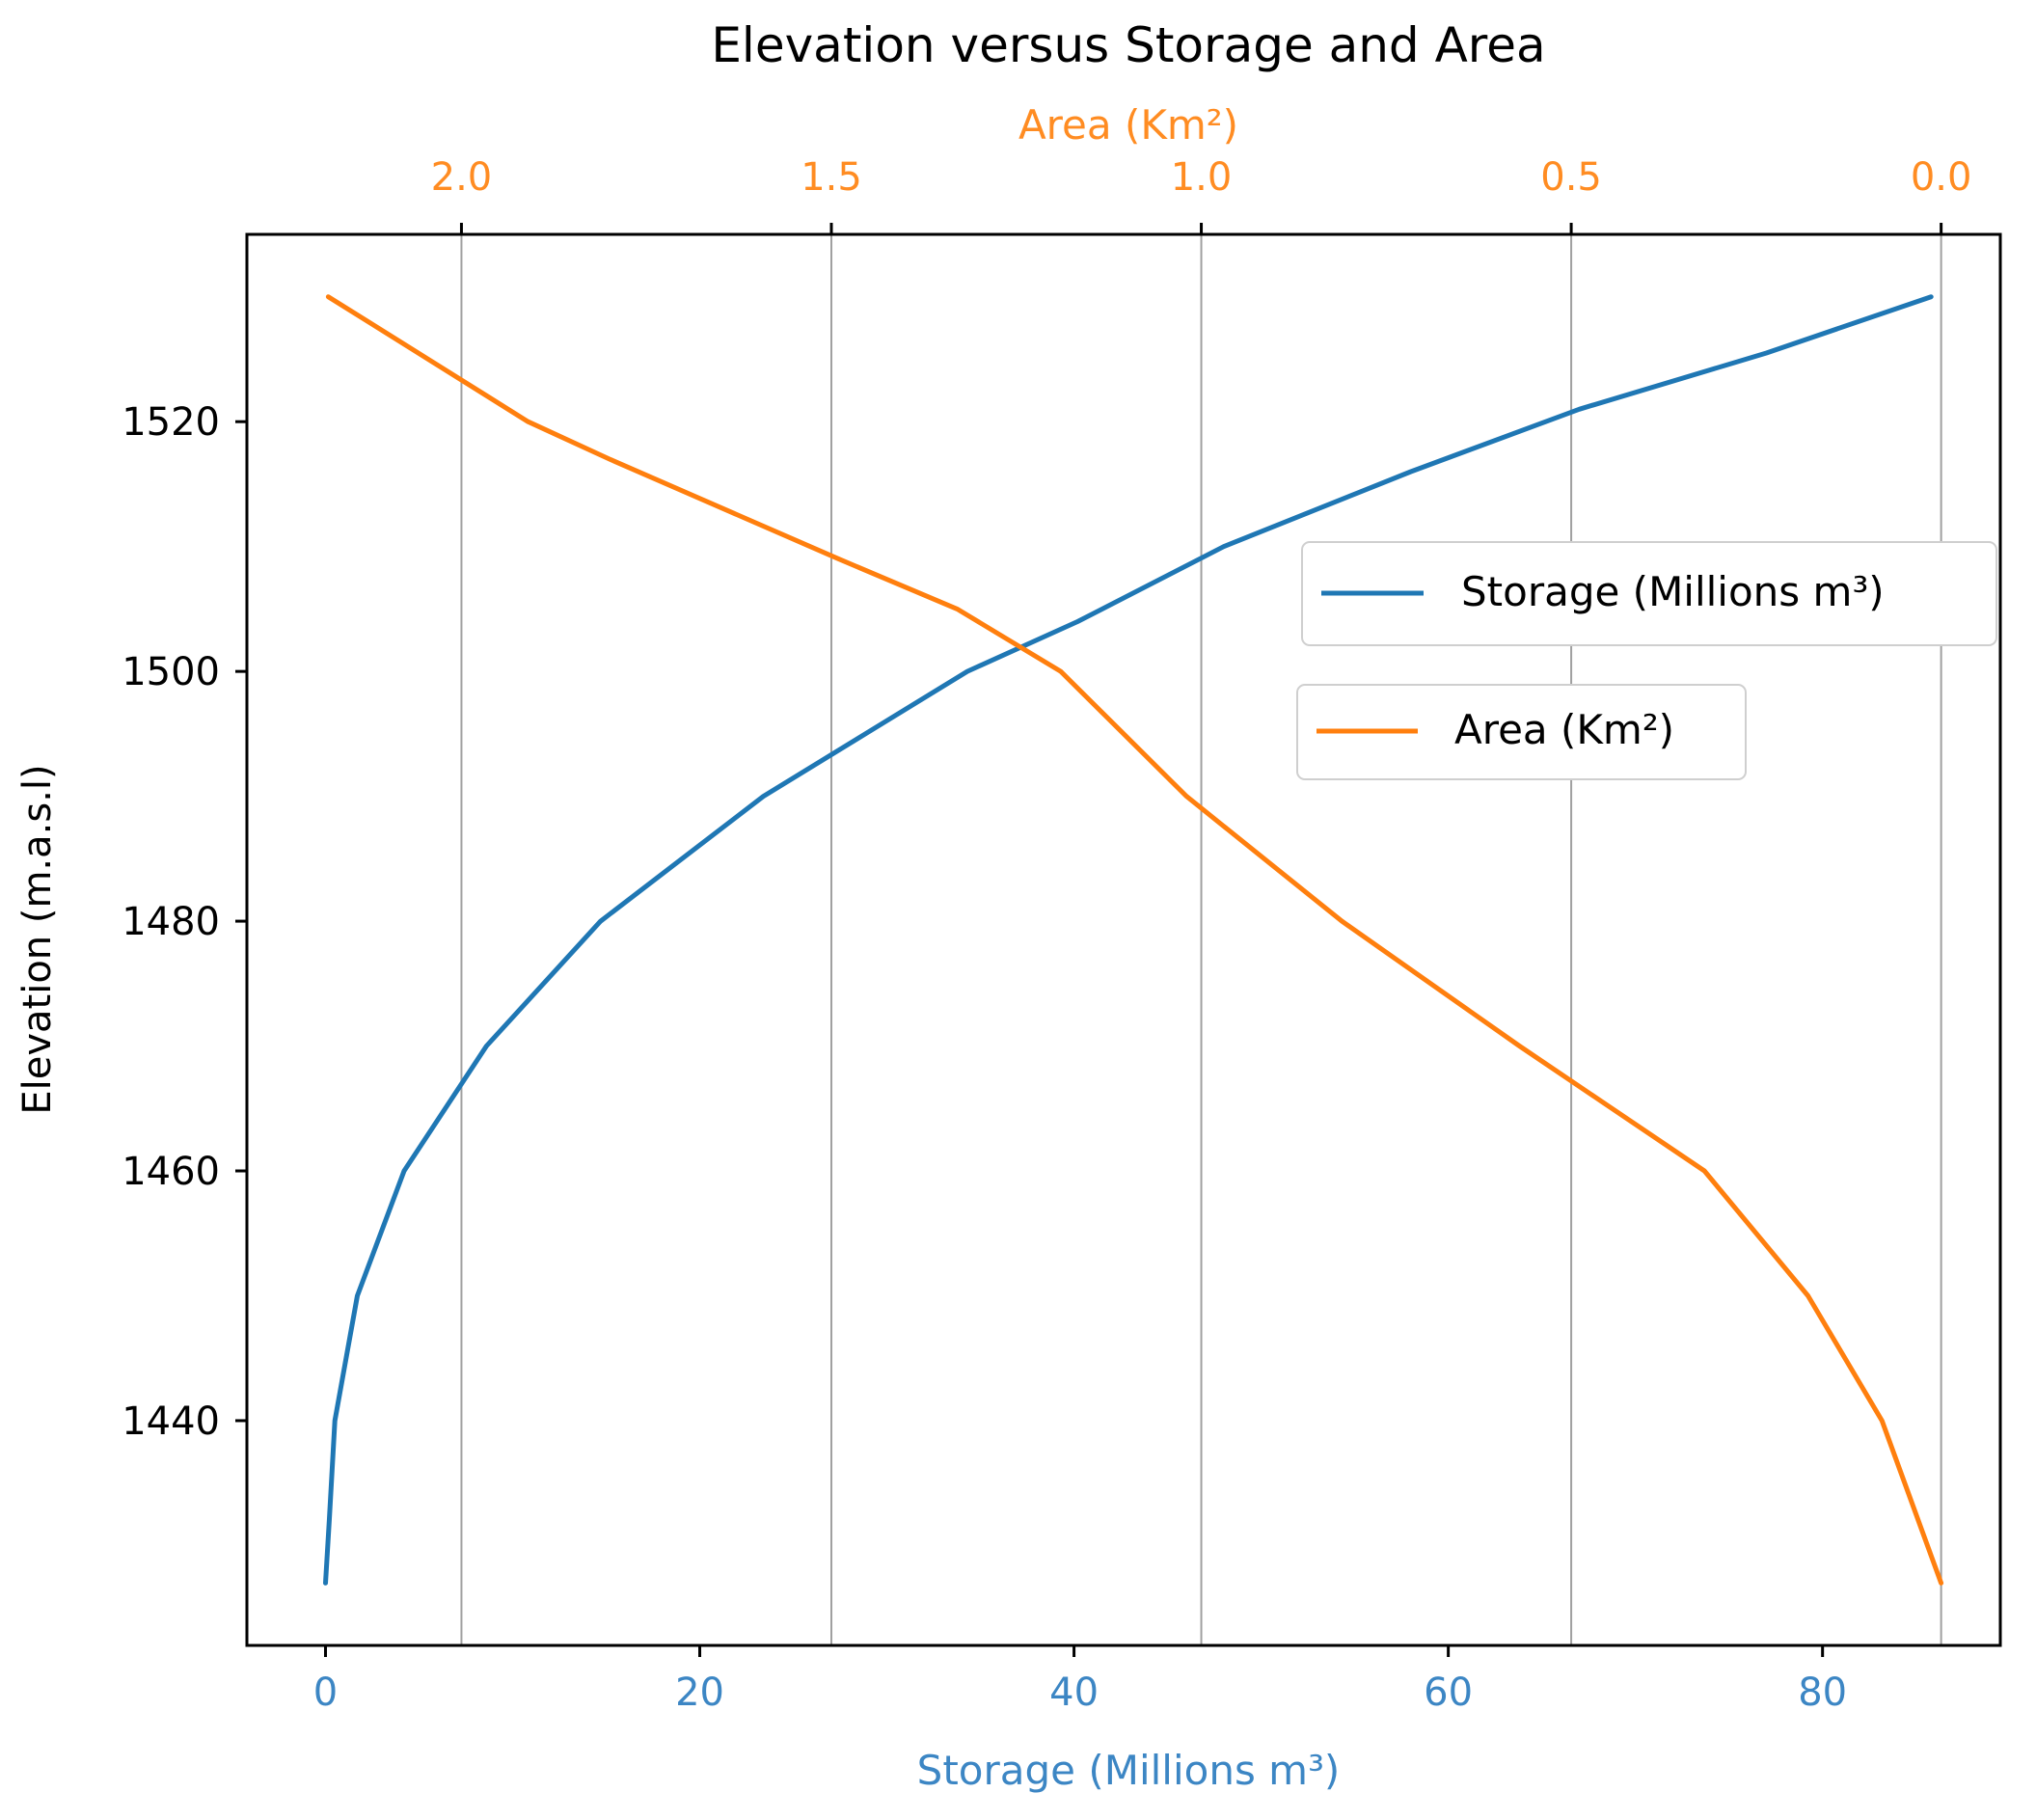 Image resolution: width=2036 pixels, height=1820 pixels. I want to click on top-tick-label: 0.0, so click(1941, 178).